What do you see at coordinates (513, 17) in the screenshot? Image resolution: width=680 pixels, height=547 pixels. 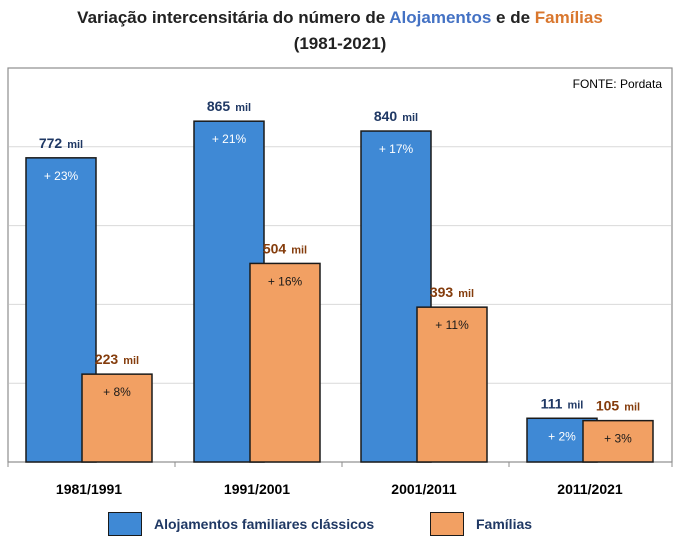 I see `title-middle: e de` at bounding box center [513, 17].